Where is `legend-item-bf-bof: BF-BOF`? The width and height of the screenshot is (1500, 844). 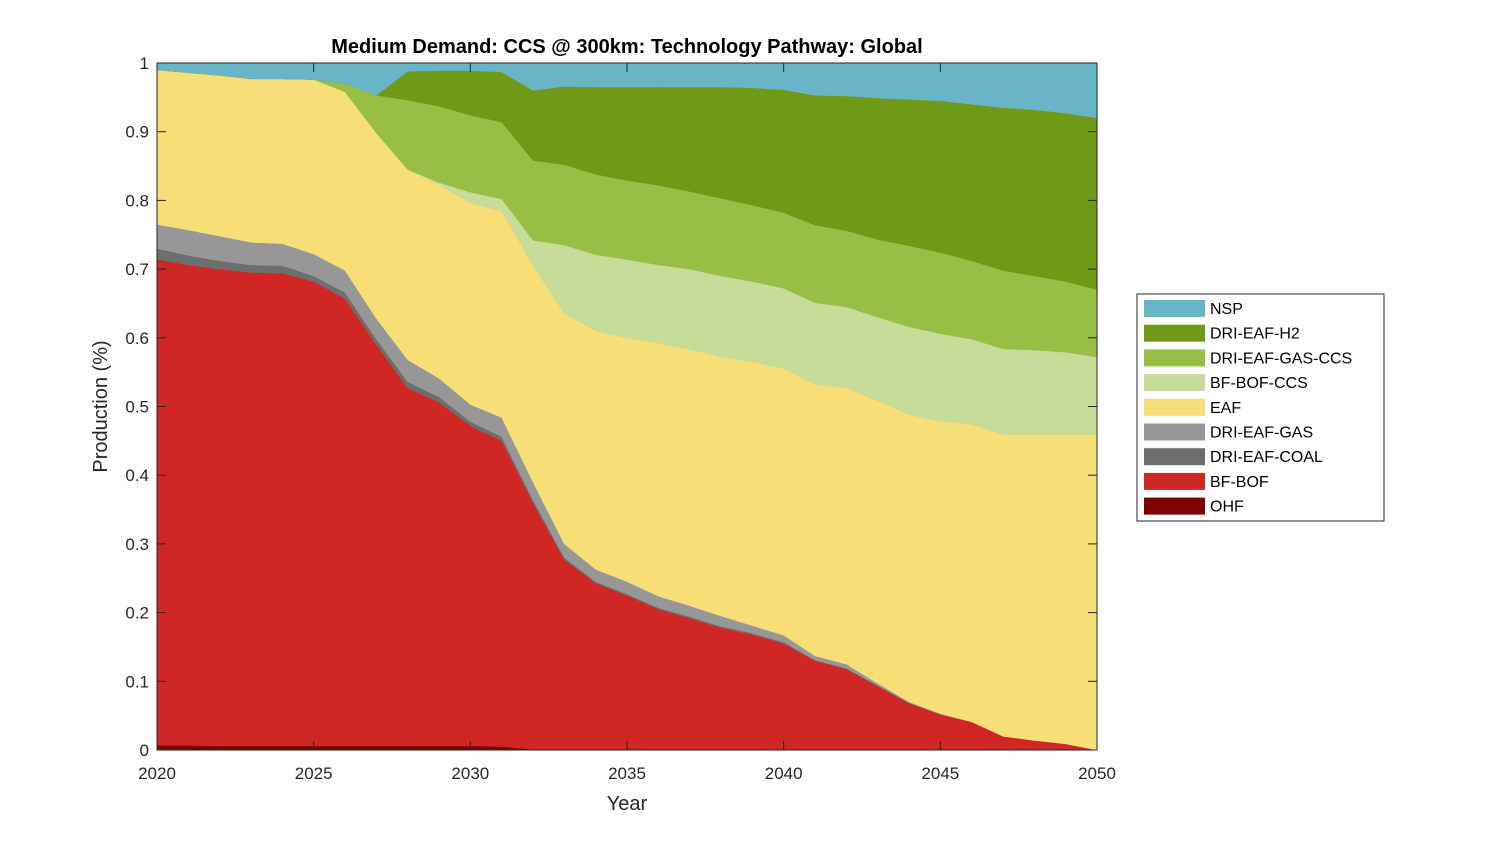
legend-item-bf-bof: BF-BOF is located at coordinates (1206, 481).